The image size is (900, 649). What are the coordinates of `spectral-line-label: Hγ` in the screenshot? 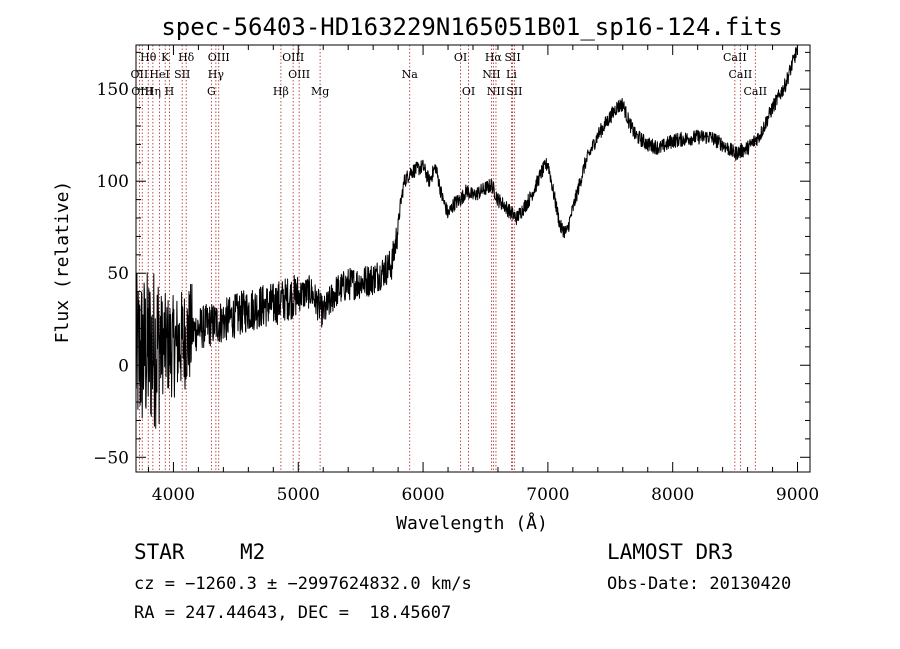 It's located at (216, 74).